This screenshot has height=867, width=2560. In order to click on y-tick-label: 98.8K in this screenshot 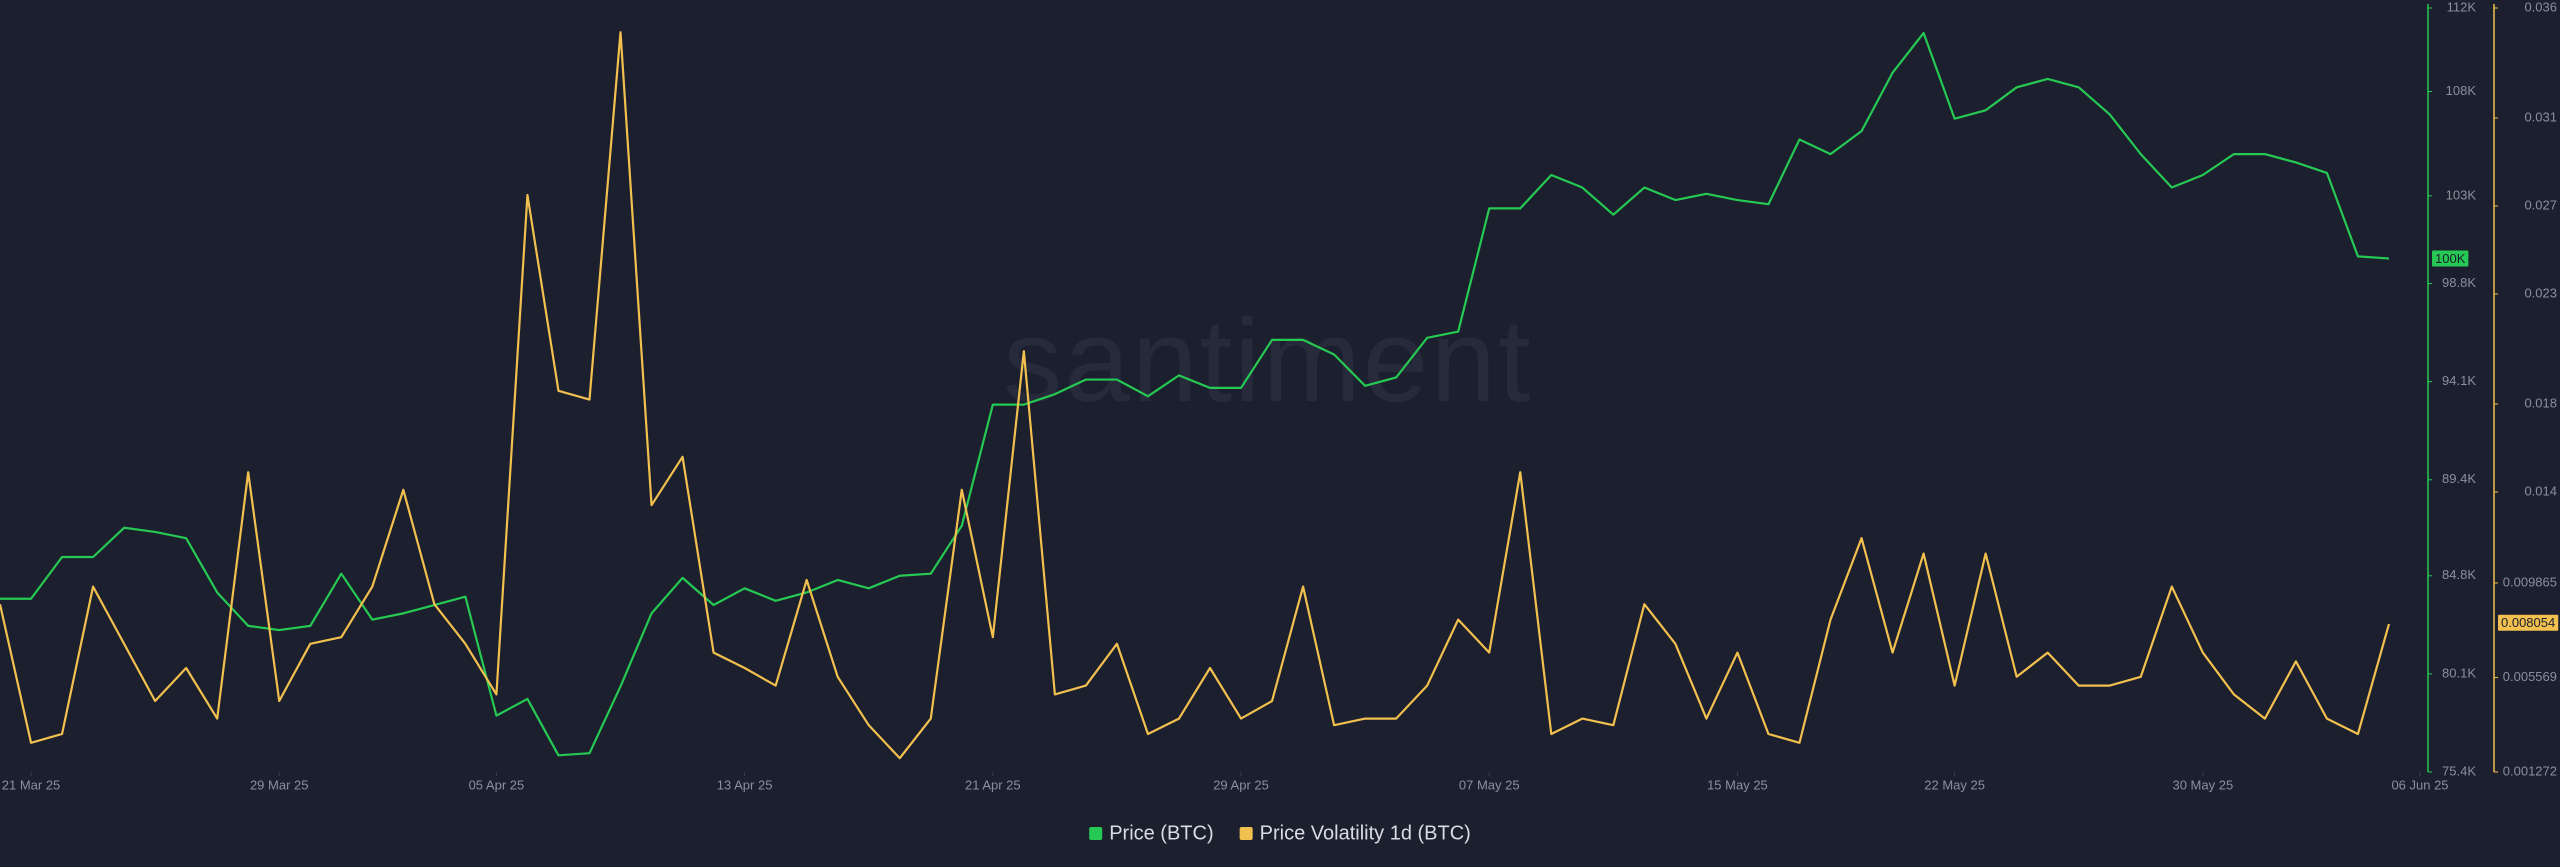, I will do `click(2459, 282)`.